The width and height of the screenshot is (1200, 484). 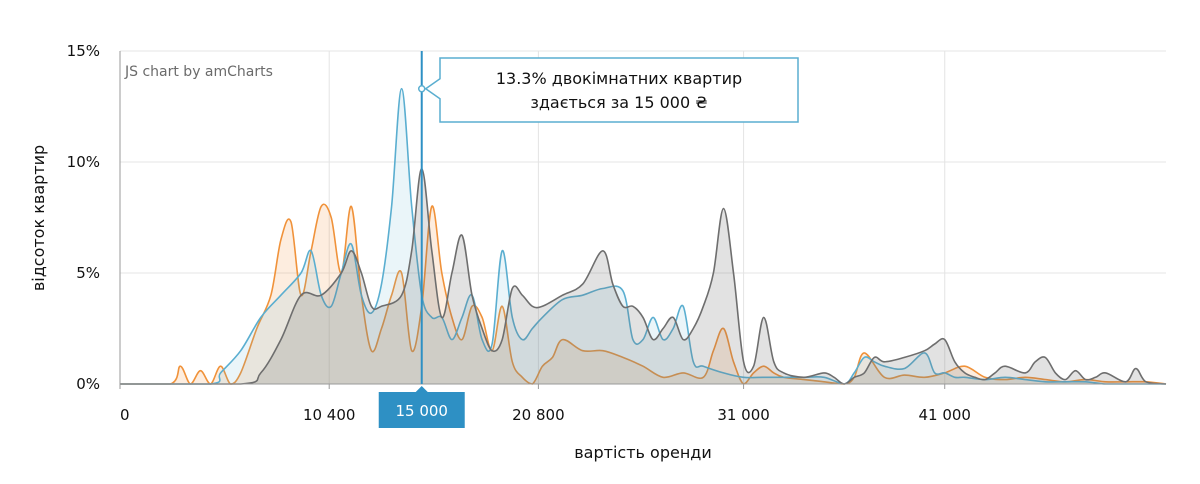 I want to click on x-tick-label: 10 400, so click(x=329, y=415).